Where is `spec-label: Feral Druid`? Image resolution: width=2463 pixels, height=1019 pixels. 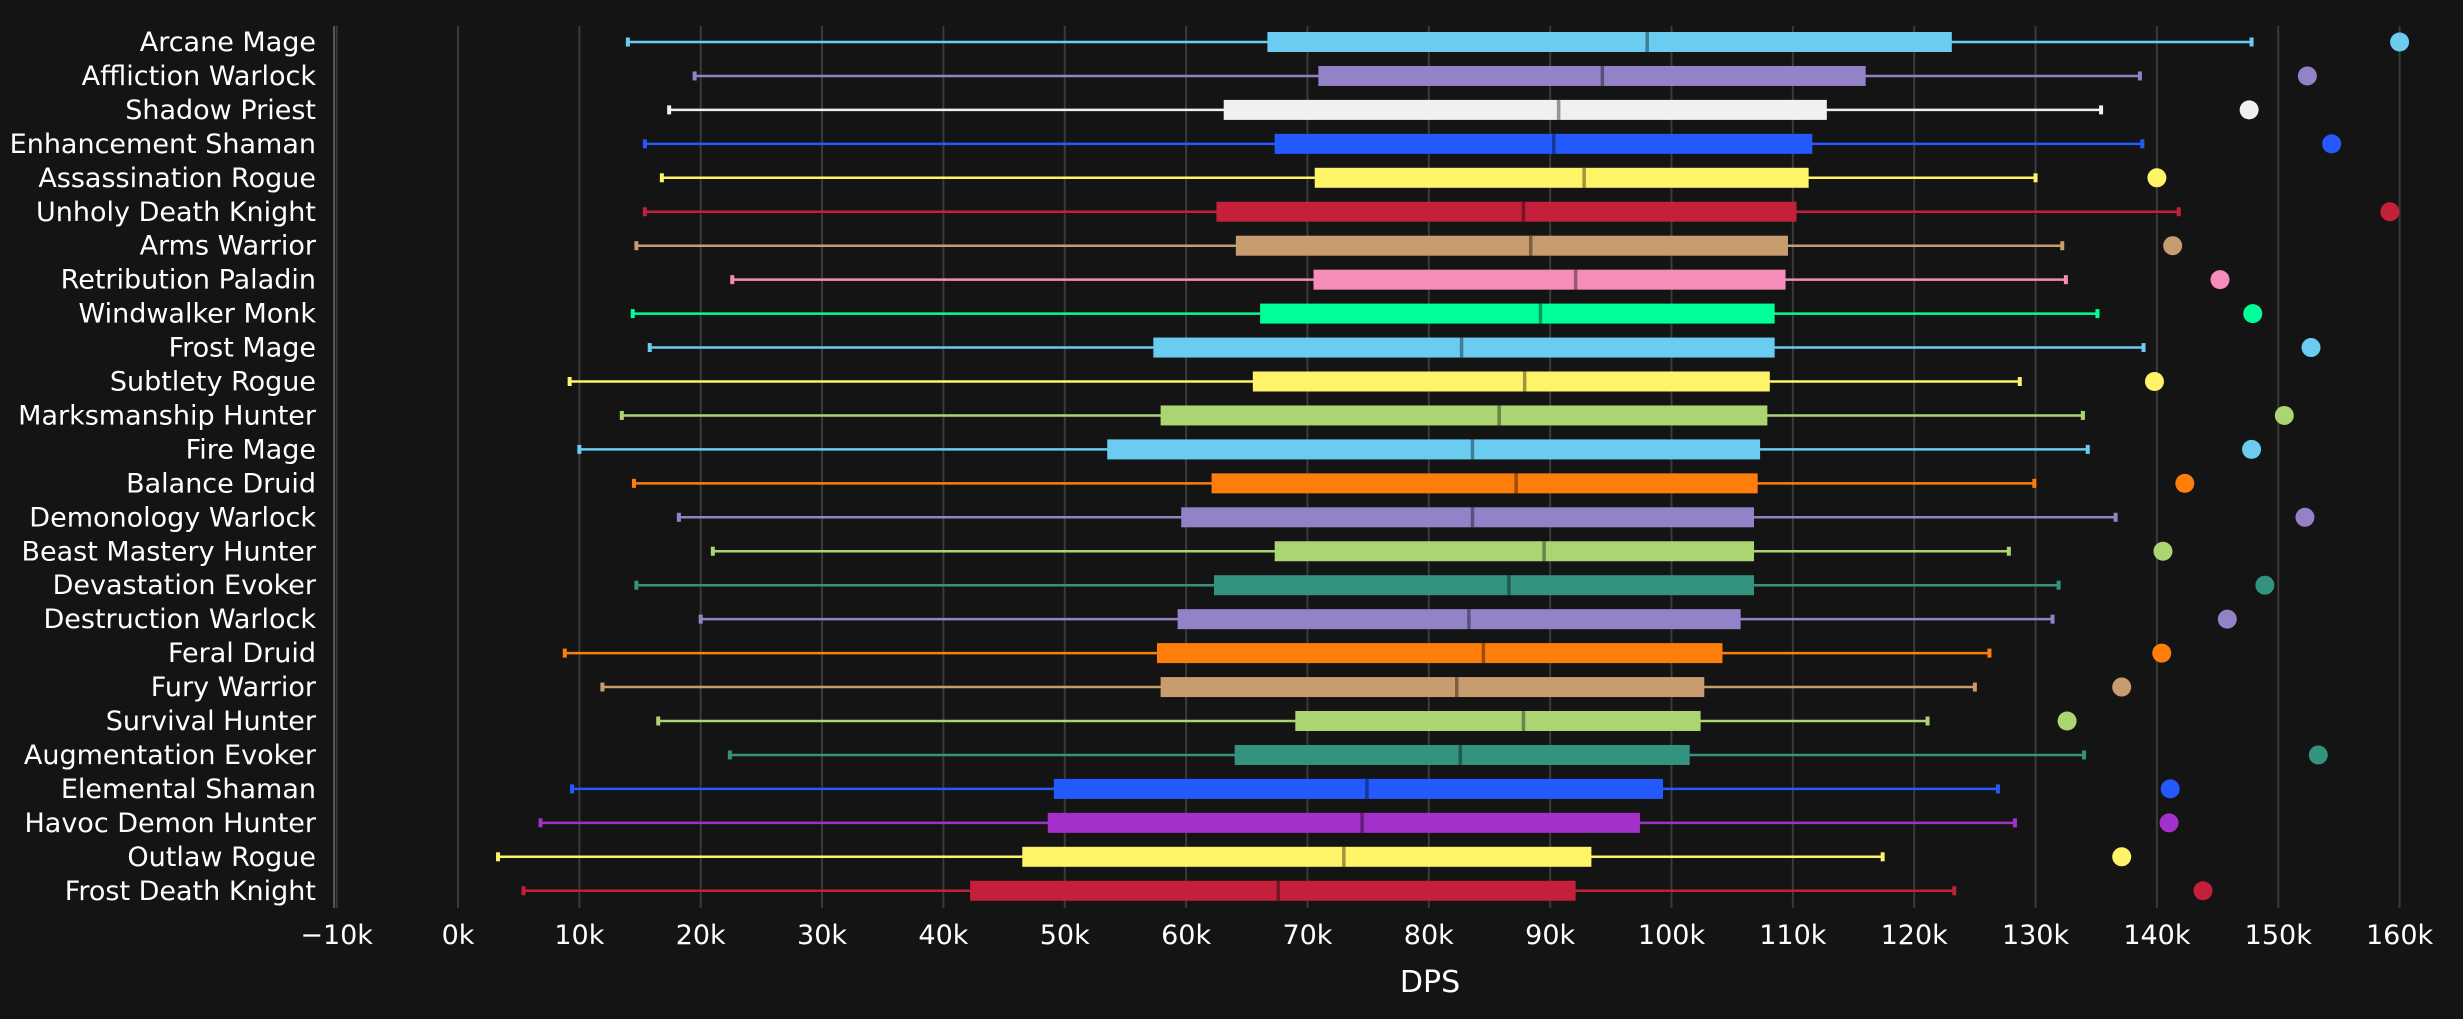 spec-label: Feral Druid is located at coordinates (242, 653).